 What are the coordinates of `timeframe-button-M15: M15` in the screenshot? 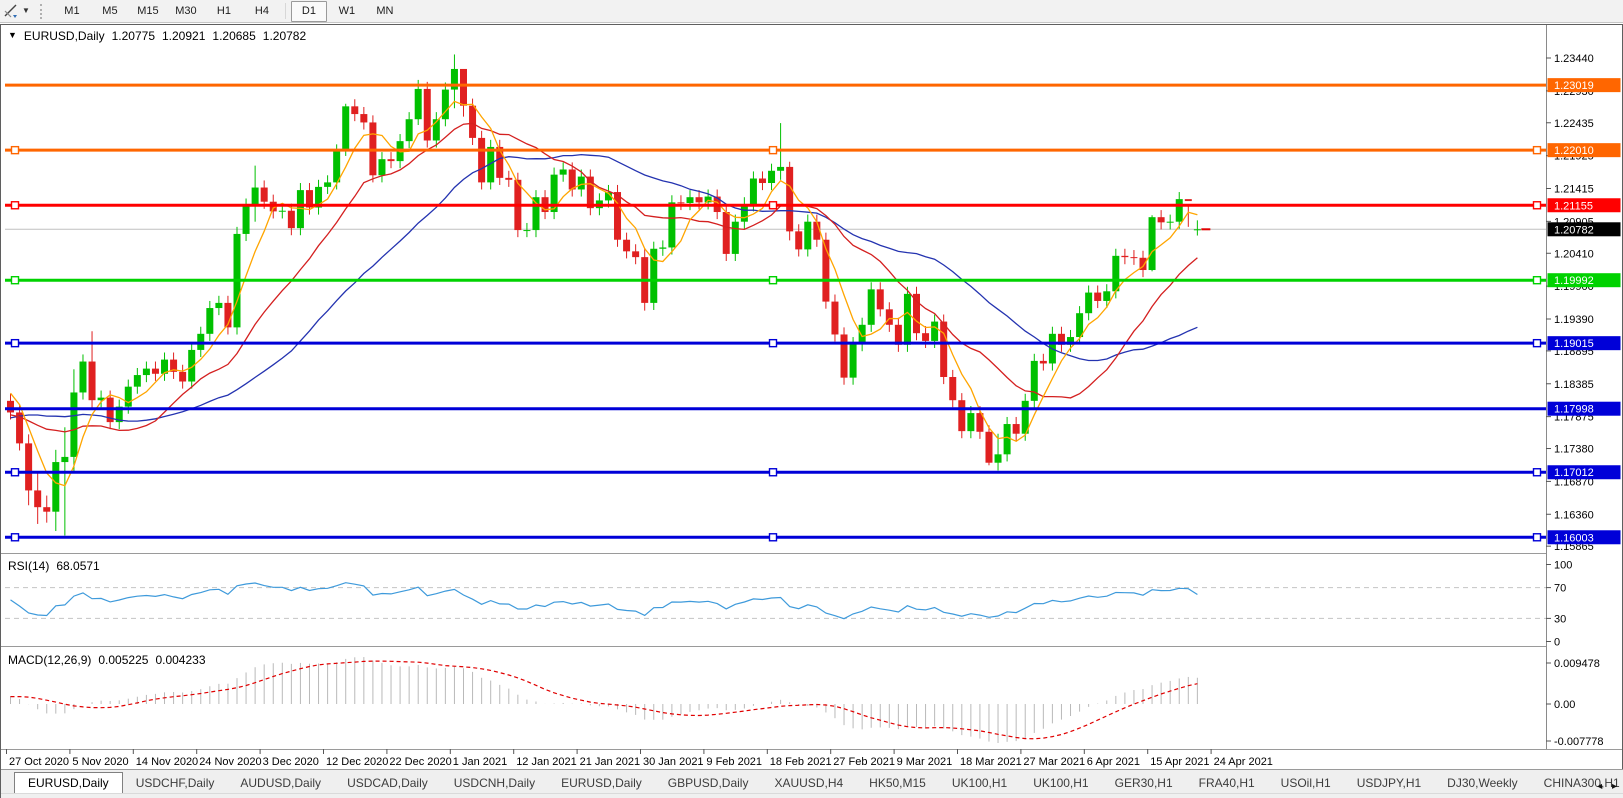 It's located at (148, 11).